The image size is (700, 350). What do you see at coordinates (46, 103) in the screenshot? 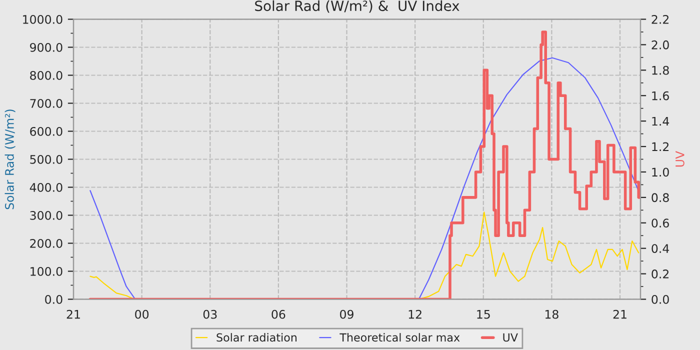
I see `y-tick-label: 700.0` at bounding box center [46, 103].